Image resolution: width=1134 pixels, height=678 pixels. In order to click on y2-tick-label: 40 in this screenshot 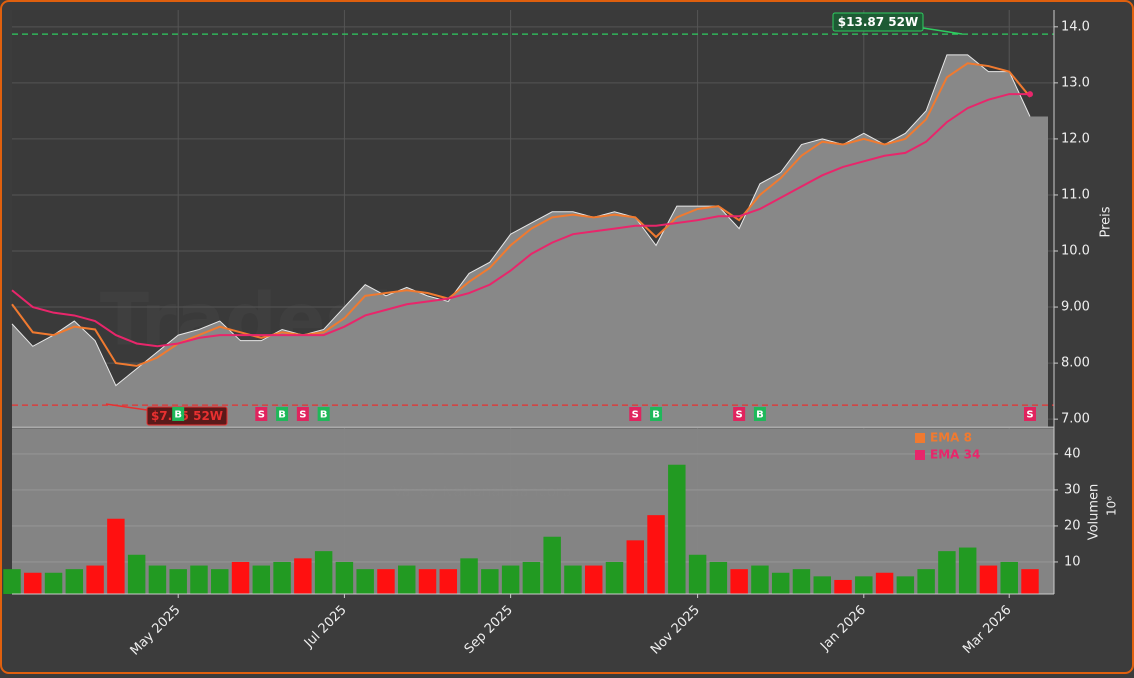, I will do `click(1072, 453)`.